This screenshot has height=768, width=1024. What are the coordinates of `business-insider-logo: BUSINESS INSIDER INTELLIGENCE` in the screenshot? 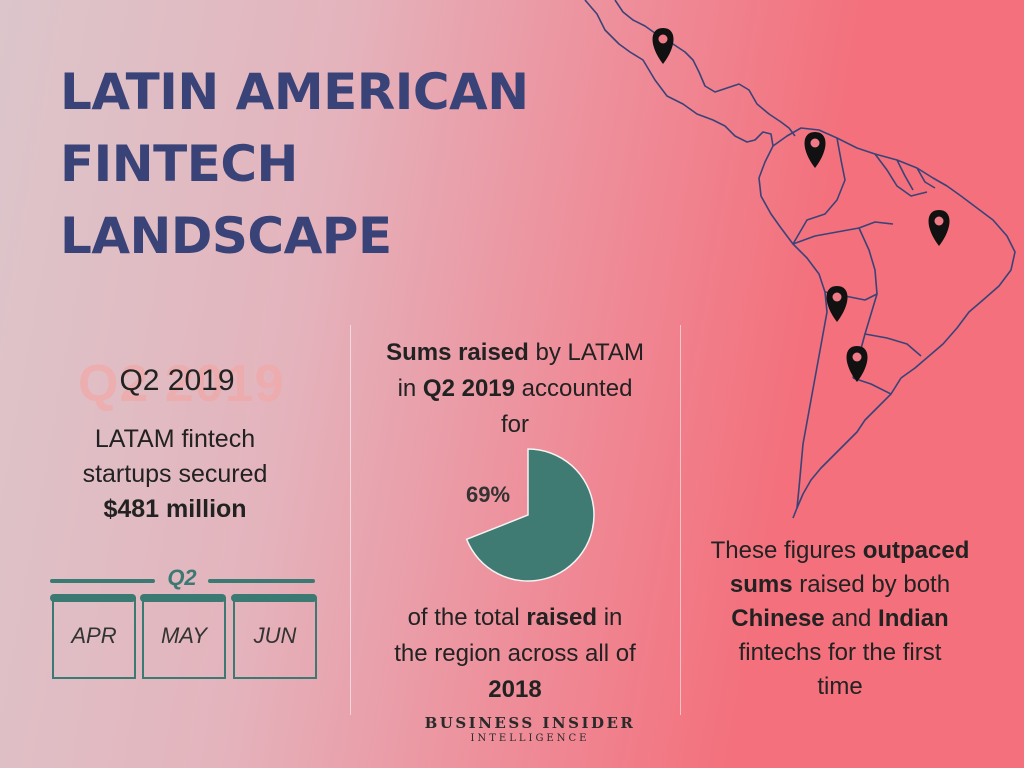 It's located at (530, 729).